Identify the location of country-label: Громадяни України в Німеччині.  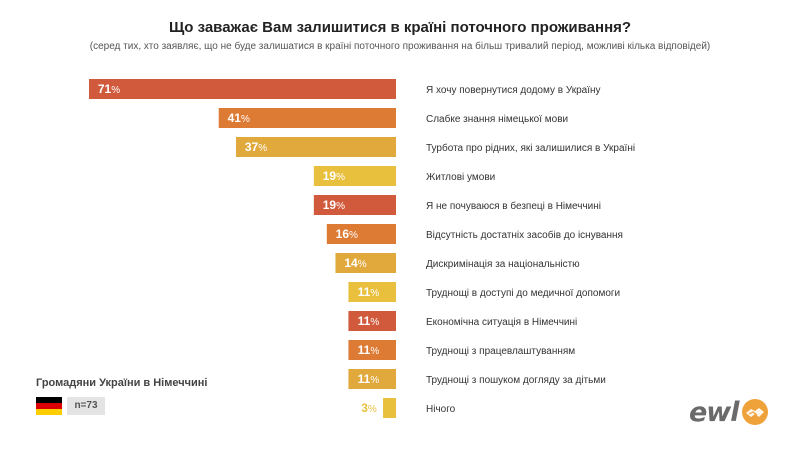
(122, 383).